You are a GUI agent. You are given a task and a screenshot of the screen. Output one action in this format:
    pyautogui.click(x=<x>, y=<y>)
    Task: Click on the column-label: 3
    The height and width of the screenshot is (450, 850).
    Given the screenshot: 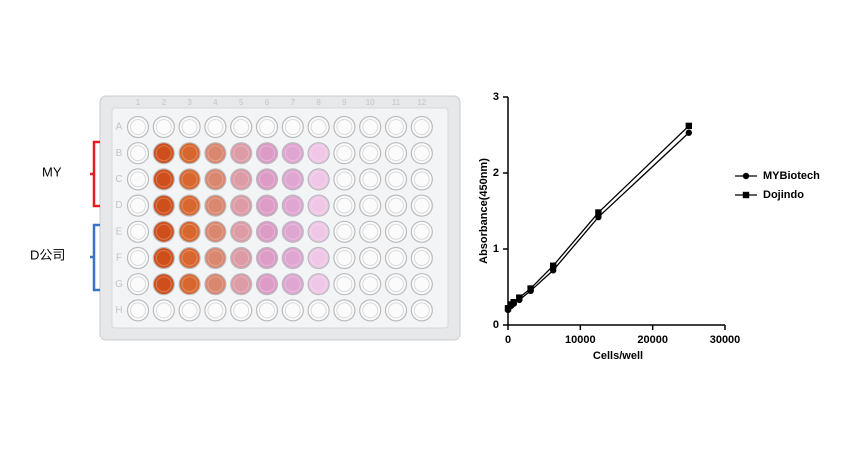 What is the action you would take?
    pyautogui.click(x=189, y=102)
    